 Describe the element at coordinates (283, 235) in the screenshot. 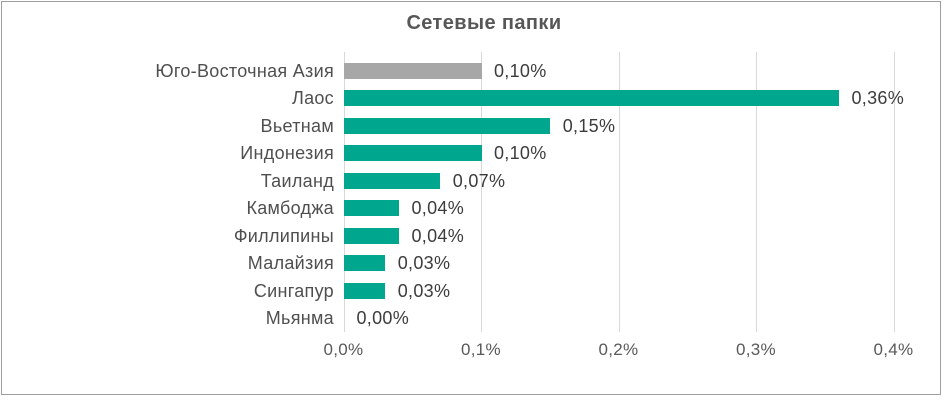

I see `category-label: Филлипины` at that location.